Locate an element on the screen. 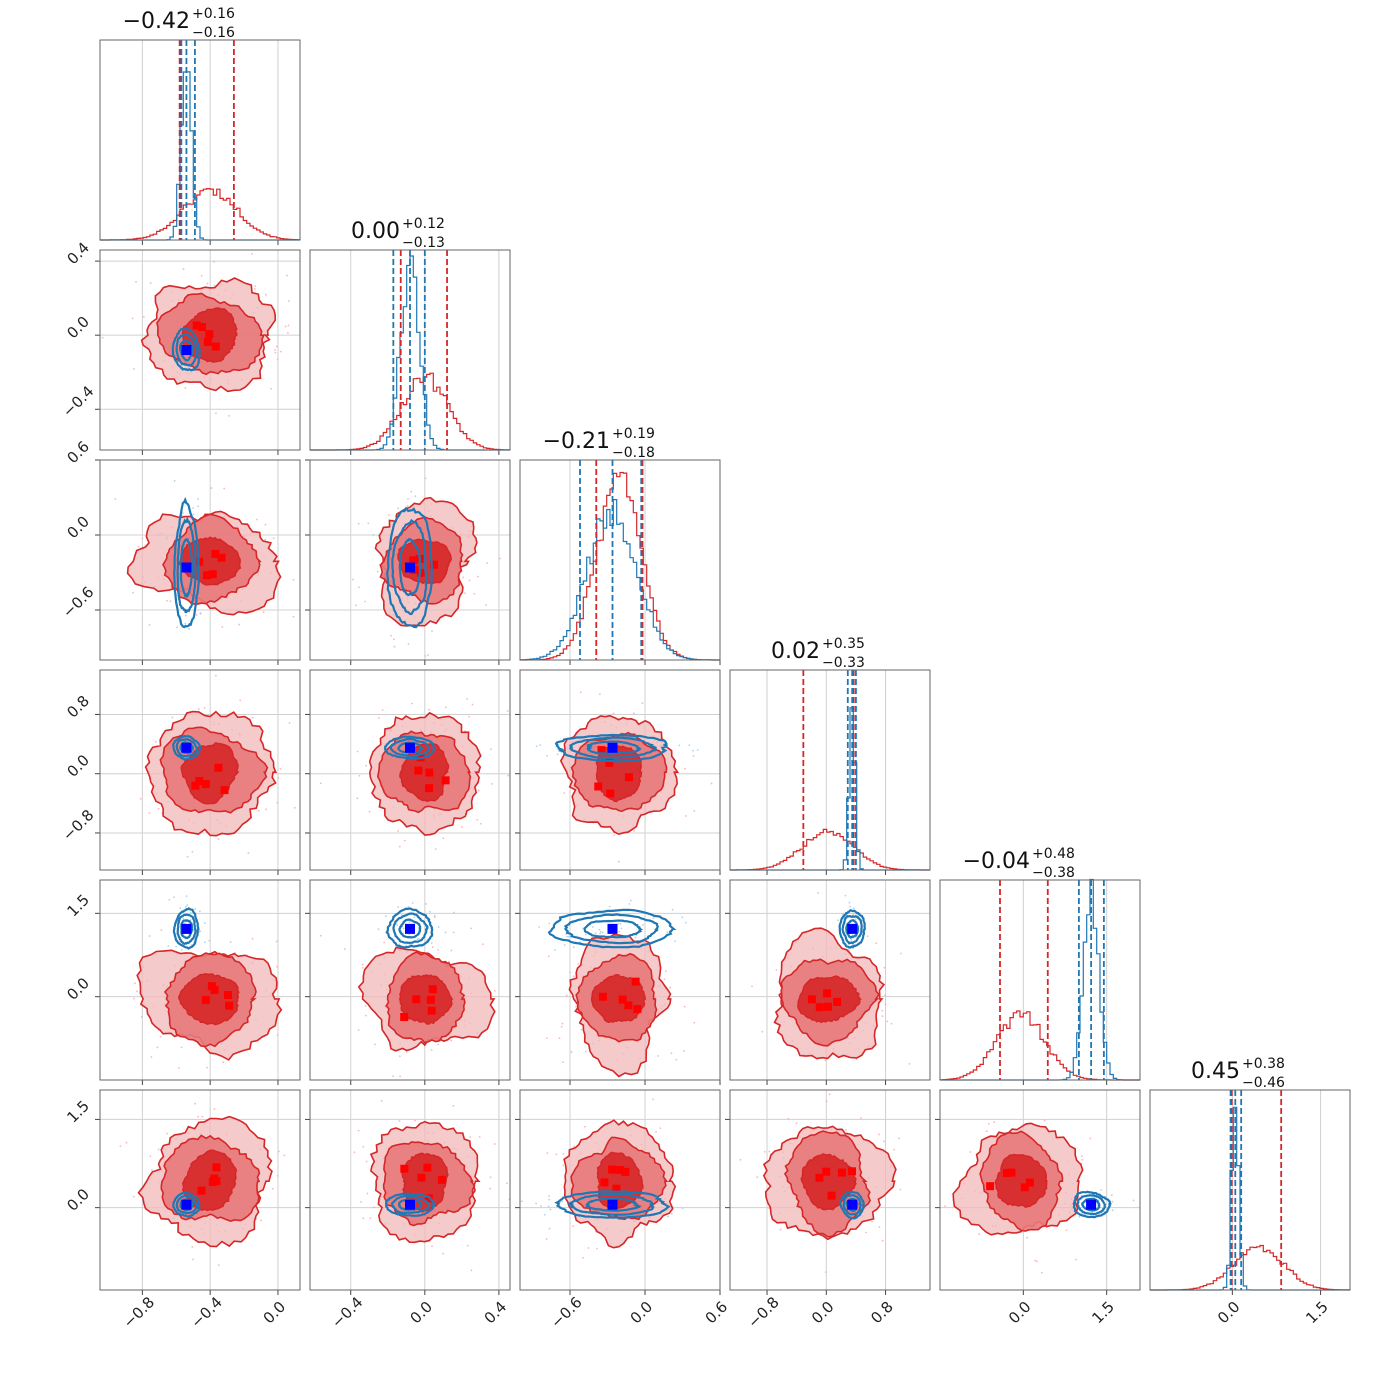  param-title-minus: −0.46 is located at coordinates (1263, 1083).